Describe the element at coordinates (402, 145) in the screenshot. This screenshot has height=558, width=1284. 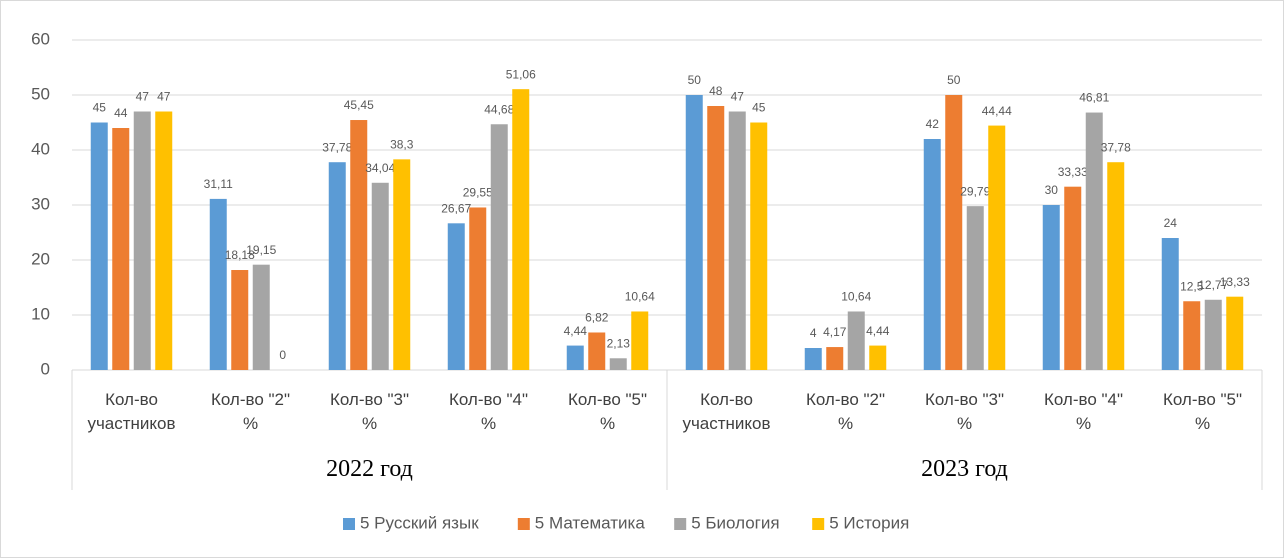
I see `value-label: 38,3` at that location.